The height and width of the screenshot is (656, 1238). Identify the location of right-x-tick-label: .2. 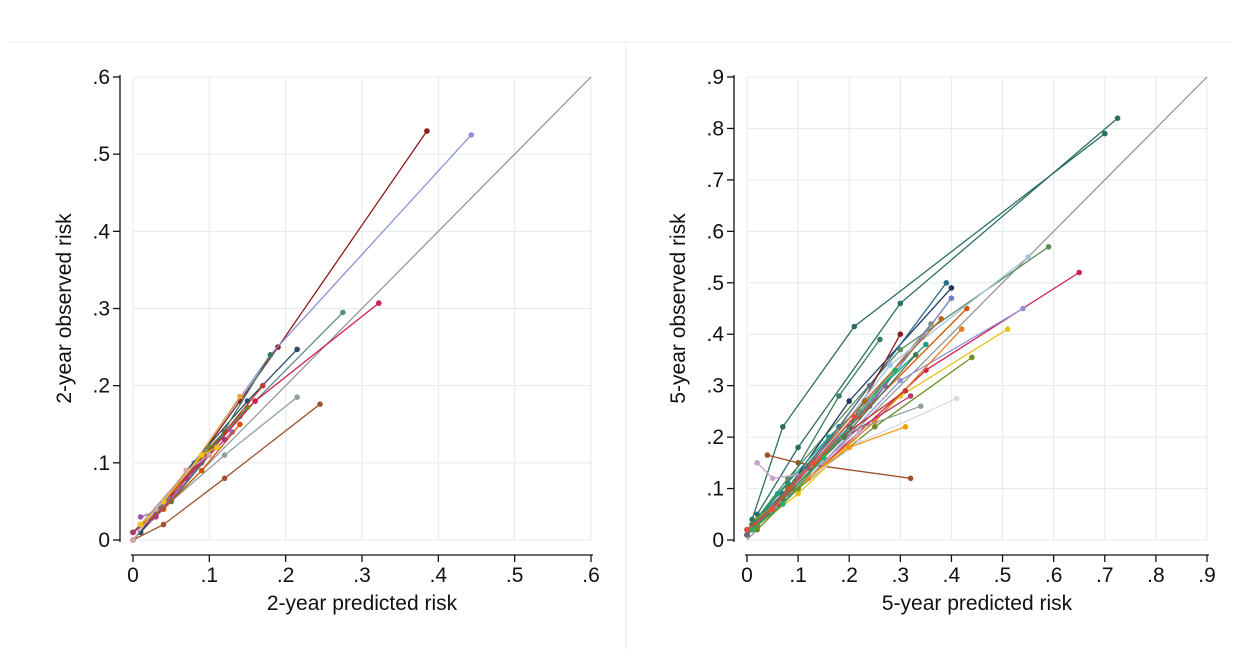
(849, 575).